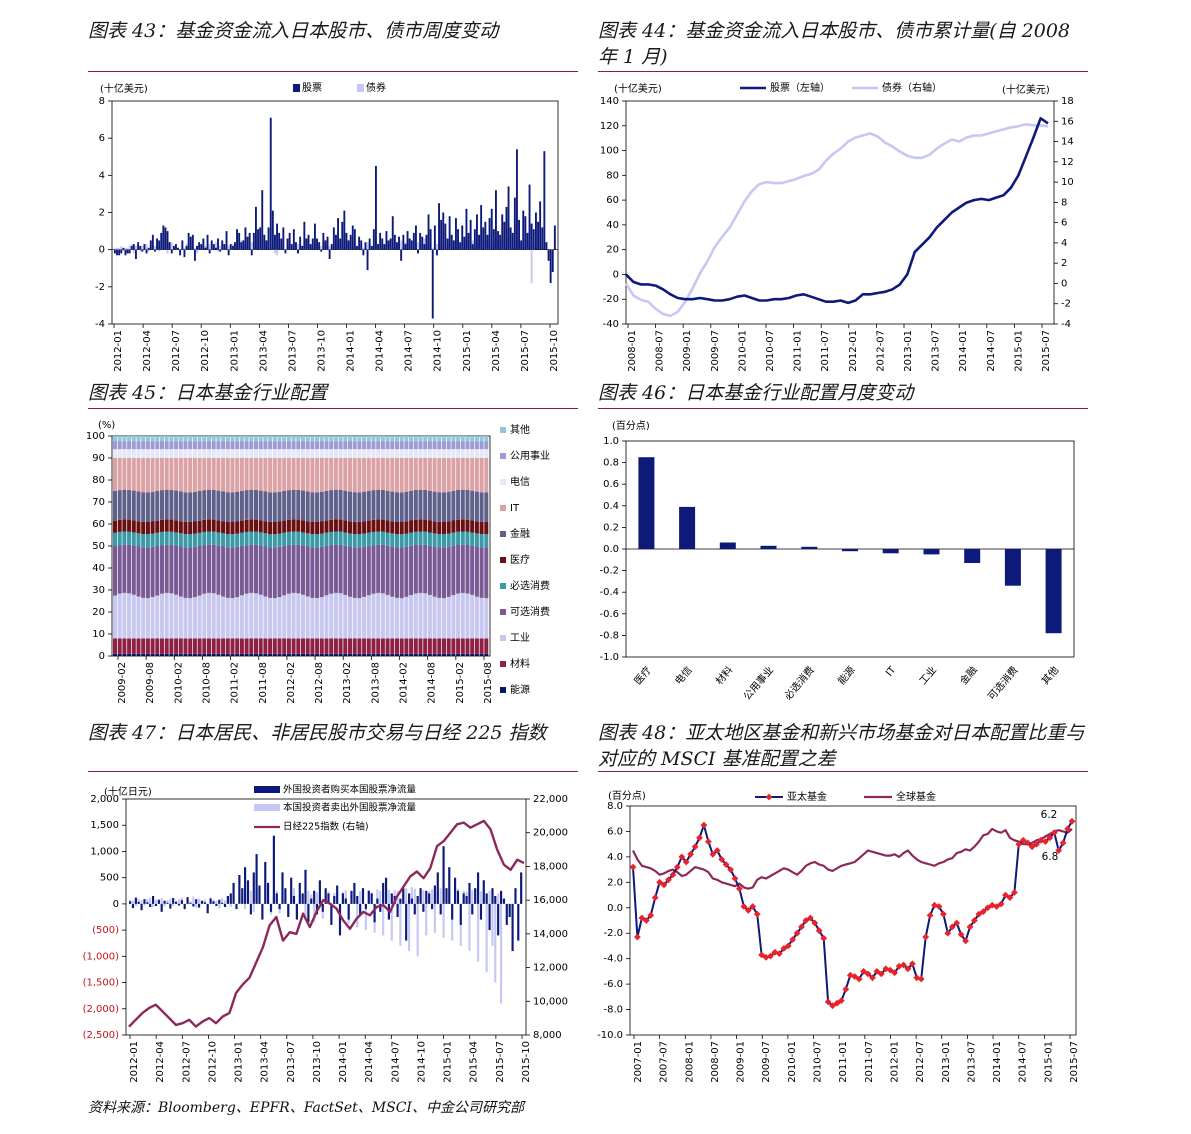 The image size is (1191, 1134). What do you see at coordinates (991, 351) in the screenshot?
I see `chart44-x-axis-tick-label: 2014-07` at bounding box center [991, 351].